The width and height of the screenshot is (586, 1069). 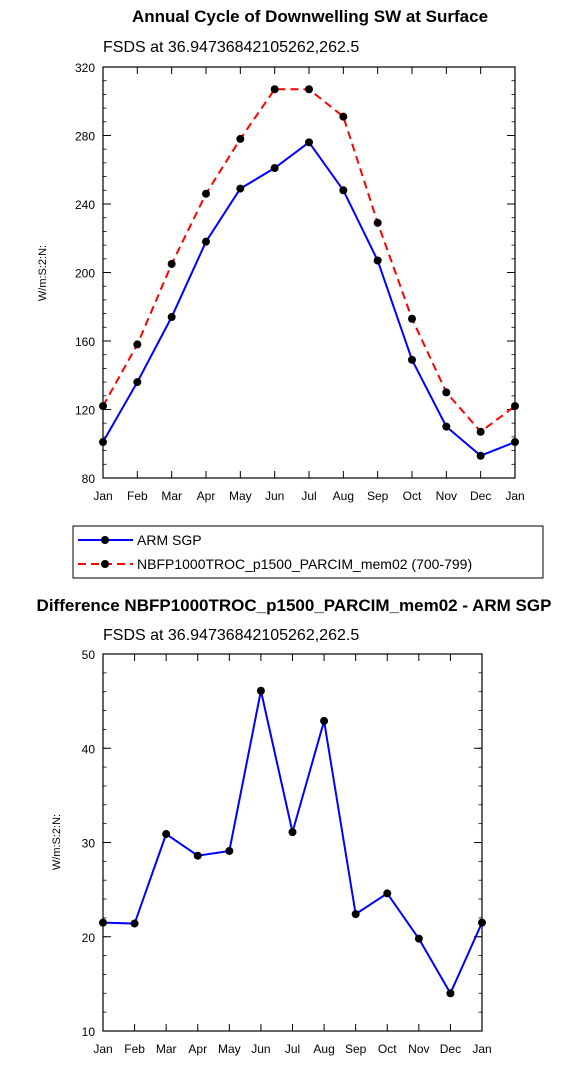 What do you see at coordinates (206, 496) in the screenshot?
I see `chart1-xtick-label: Apr` at bounding box center [206, 496].